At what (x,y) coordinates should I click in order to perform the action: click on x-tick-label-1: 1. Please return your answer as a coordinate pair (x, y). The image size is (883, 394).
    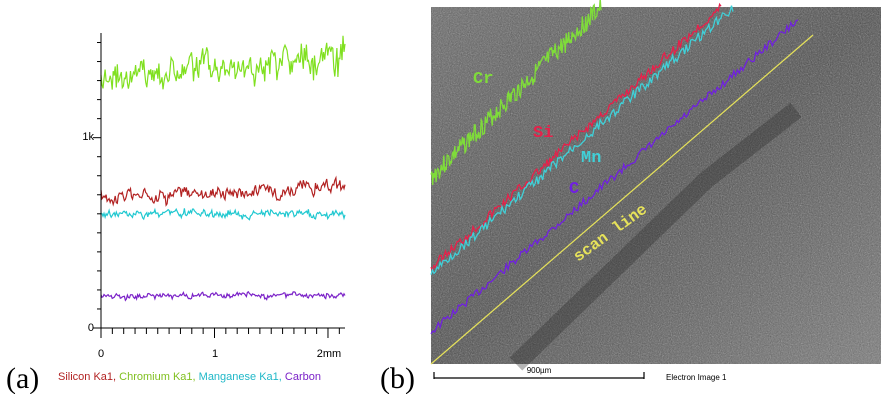
    Looking at the image, I should click on (215, 354).